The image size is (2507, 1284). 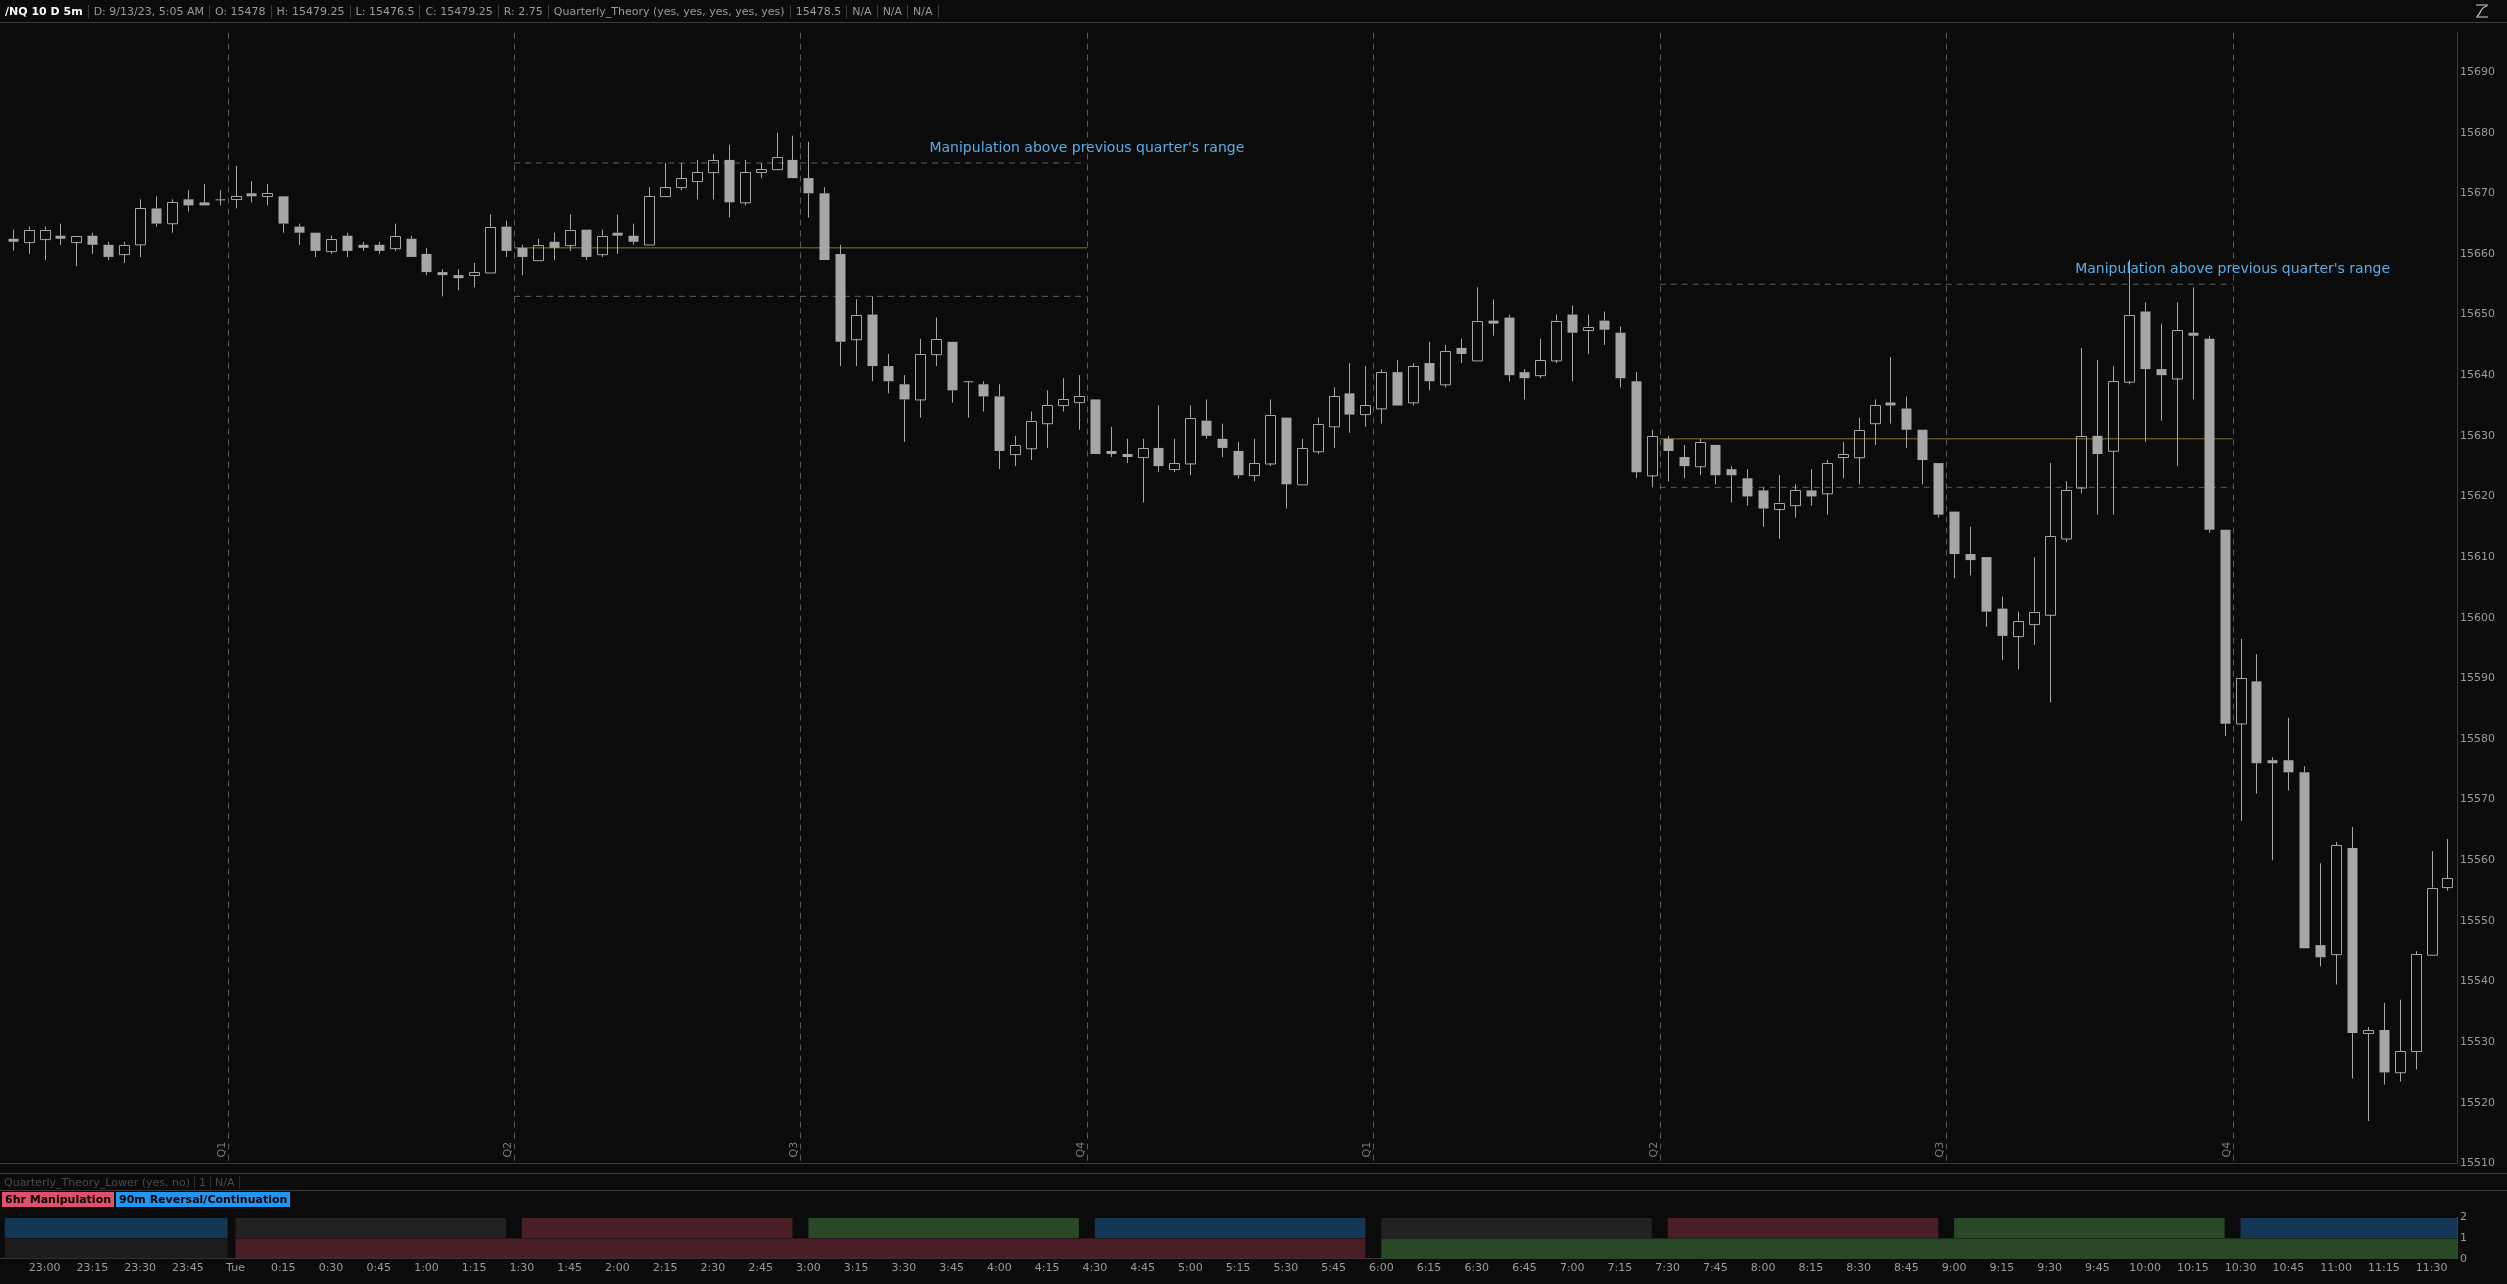 I want to click on x-tick-label: 8:45, so click(x=1906, y=1268).